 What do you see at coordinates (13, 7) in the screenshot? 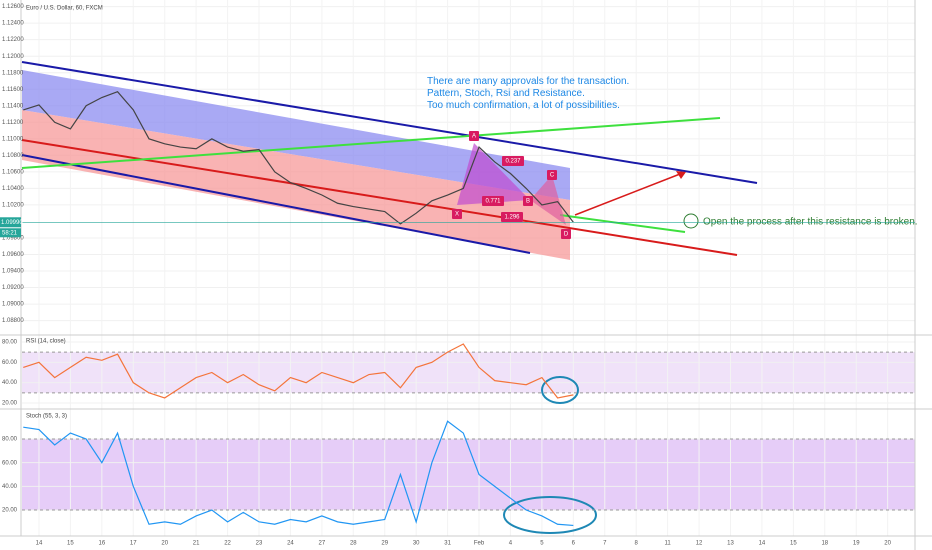
I see `y-tick-label: 1.12600` at bounding box center [13, 7].